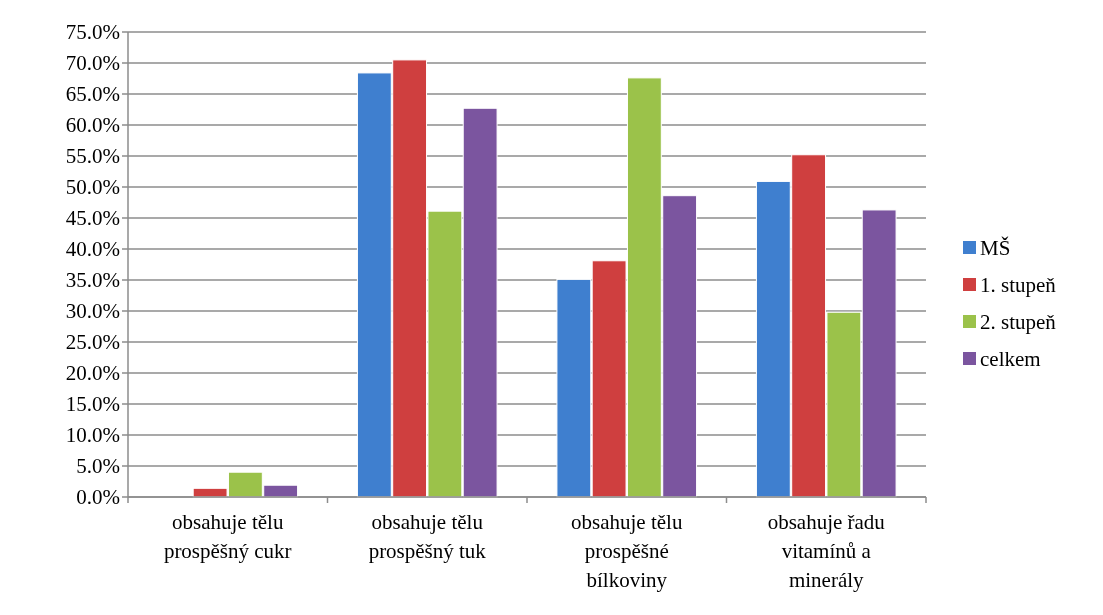 The image size is (1103, 615). Describe the element at coordinates (1018, 285) in the screenshot. I see `legend-label: 1. stupeň` at that location.